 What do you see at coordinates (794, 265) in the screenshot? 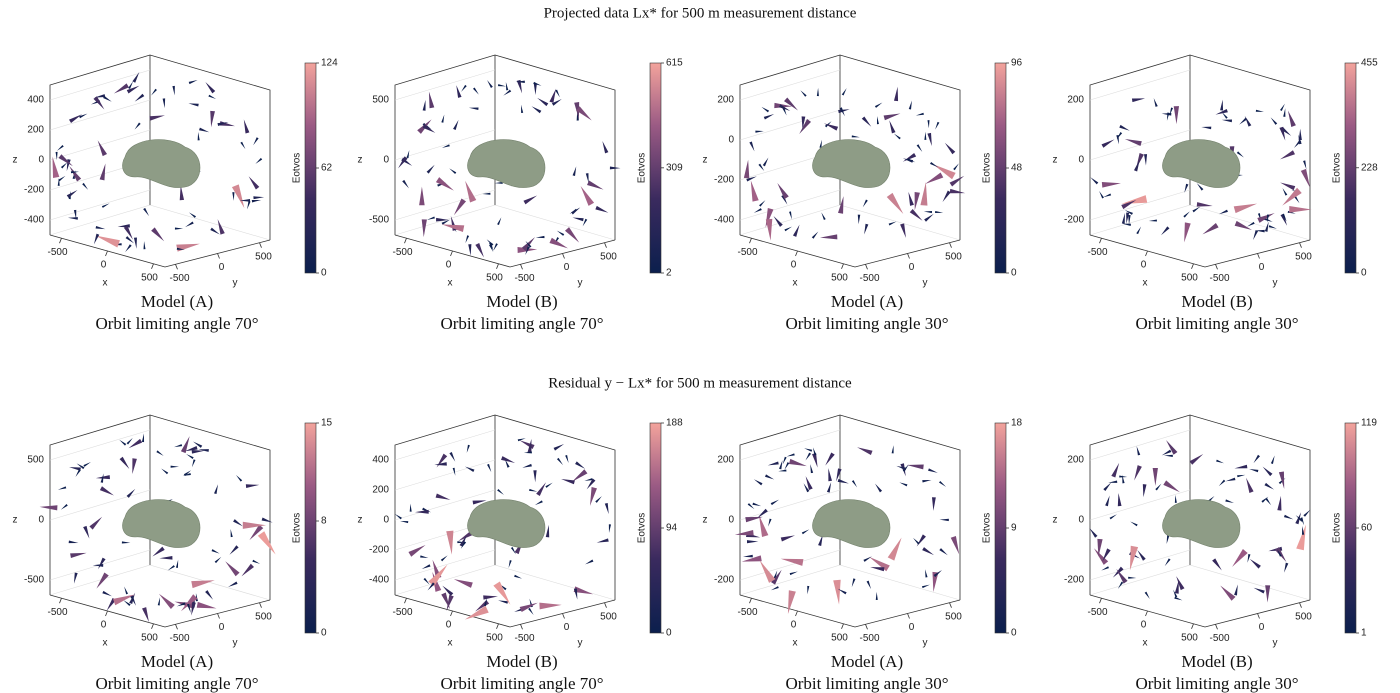
I see `x-tick-label: 0` at bounding box center [794, 265].